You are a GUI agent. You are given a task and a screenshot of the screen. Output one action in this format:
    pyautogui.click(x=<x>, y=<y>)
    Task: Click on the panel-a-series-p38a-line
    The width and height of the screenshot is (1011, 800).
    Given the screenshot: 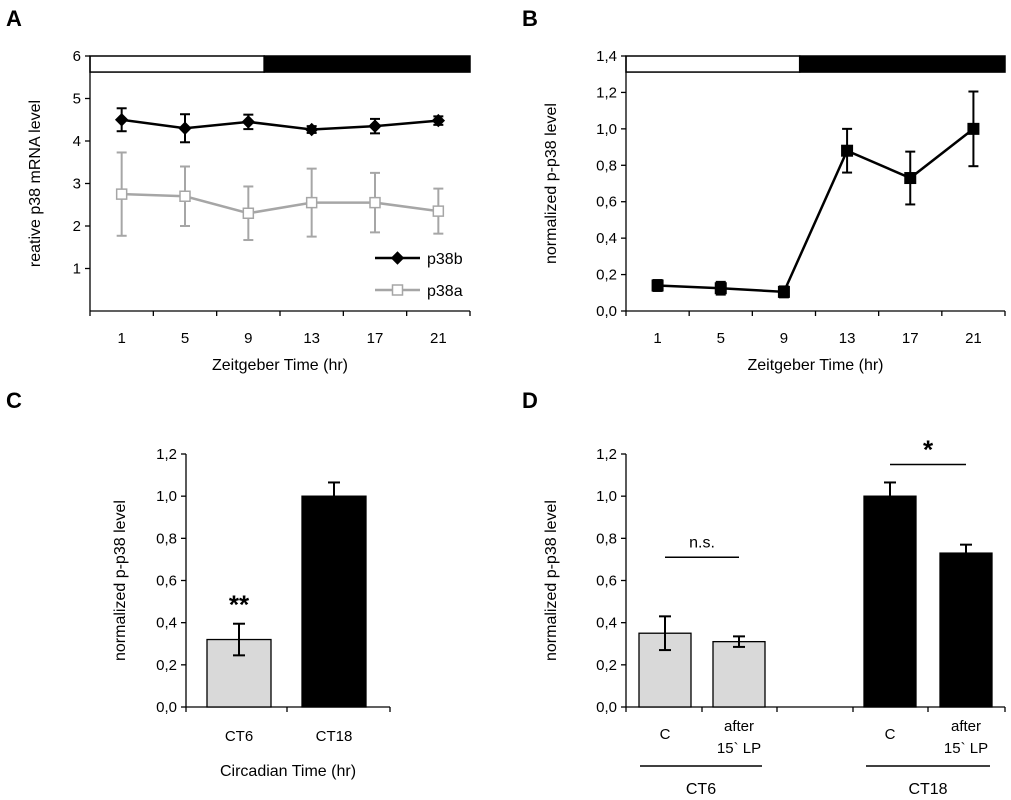 What is the action you would take?
    pyautogui.click(x=280, y=203)
    